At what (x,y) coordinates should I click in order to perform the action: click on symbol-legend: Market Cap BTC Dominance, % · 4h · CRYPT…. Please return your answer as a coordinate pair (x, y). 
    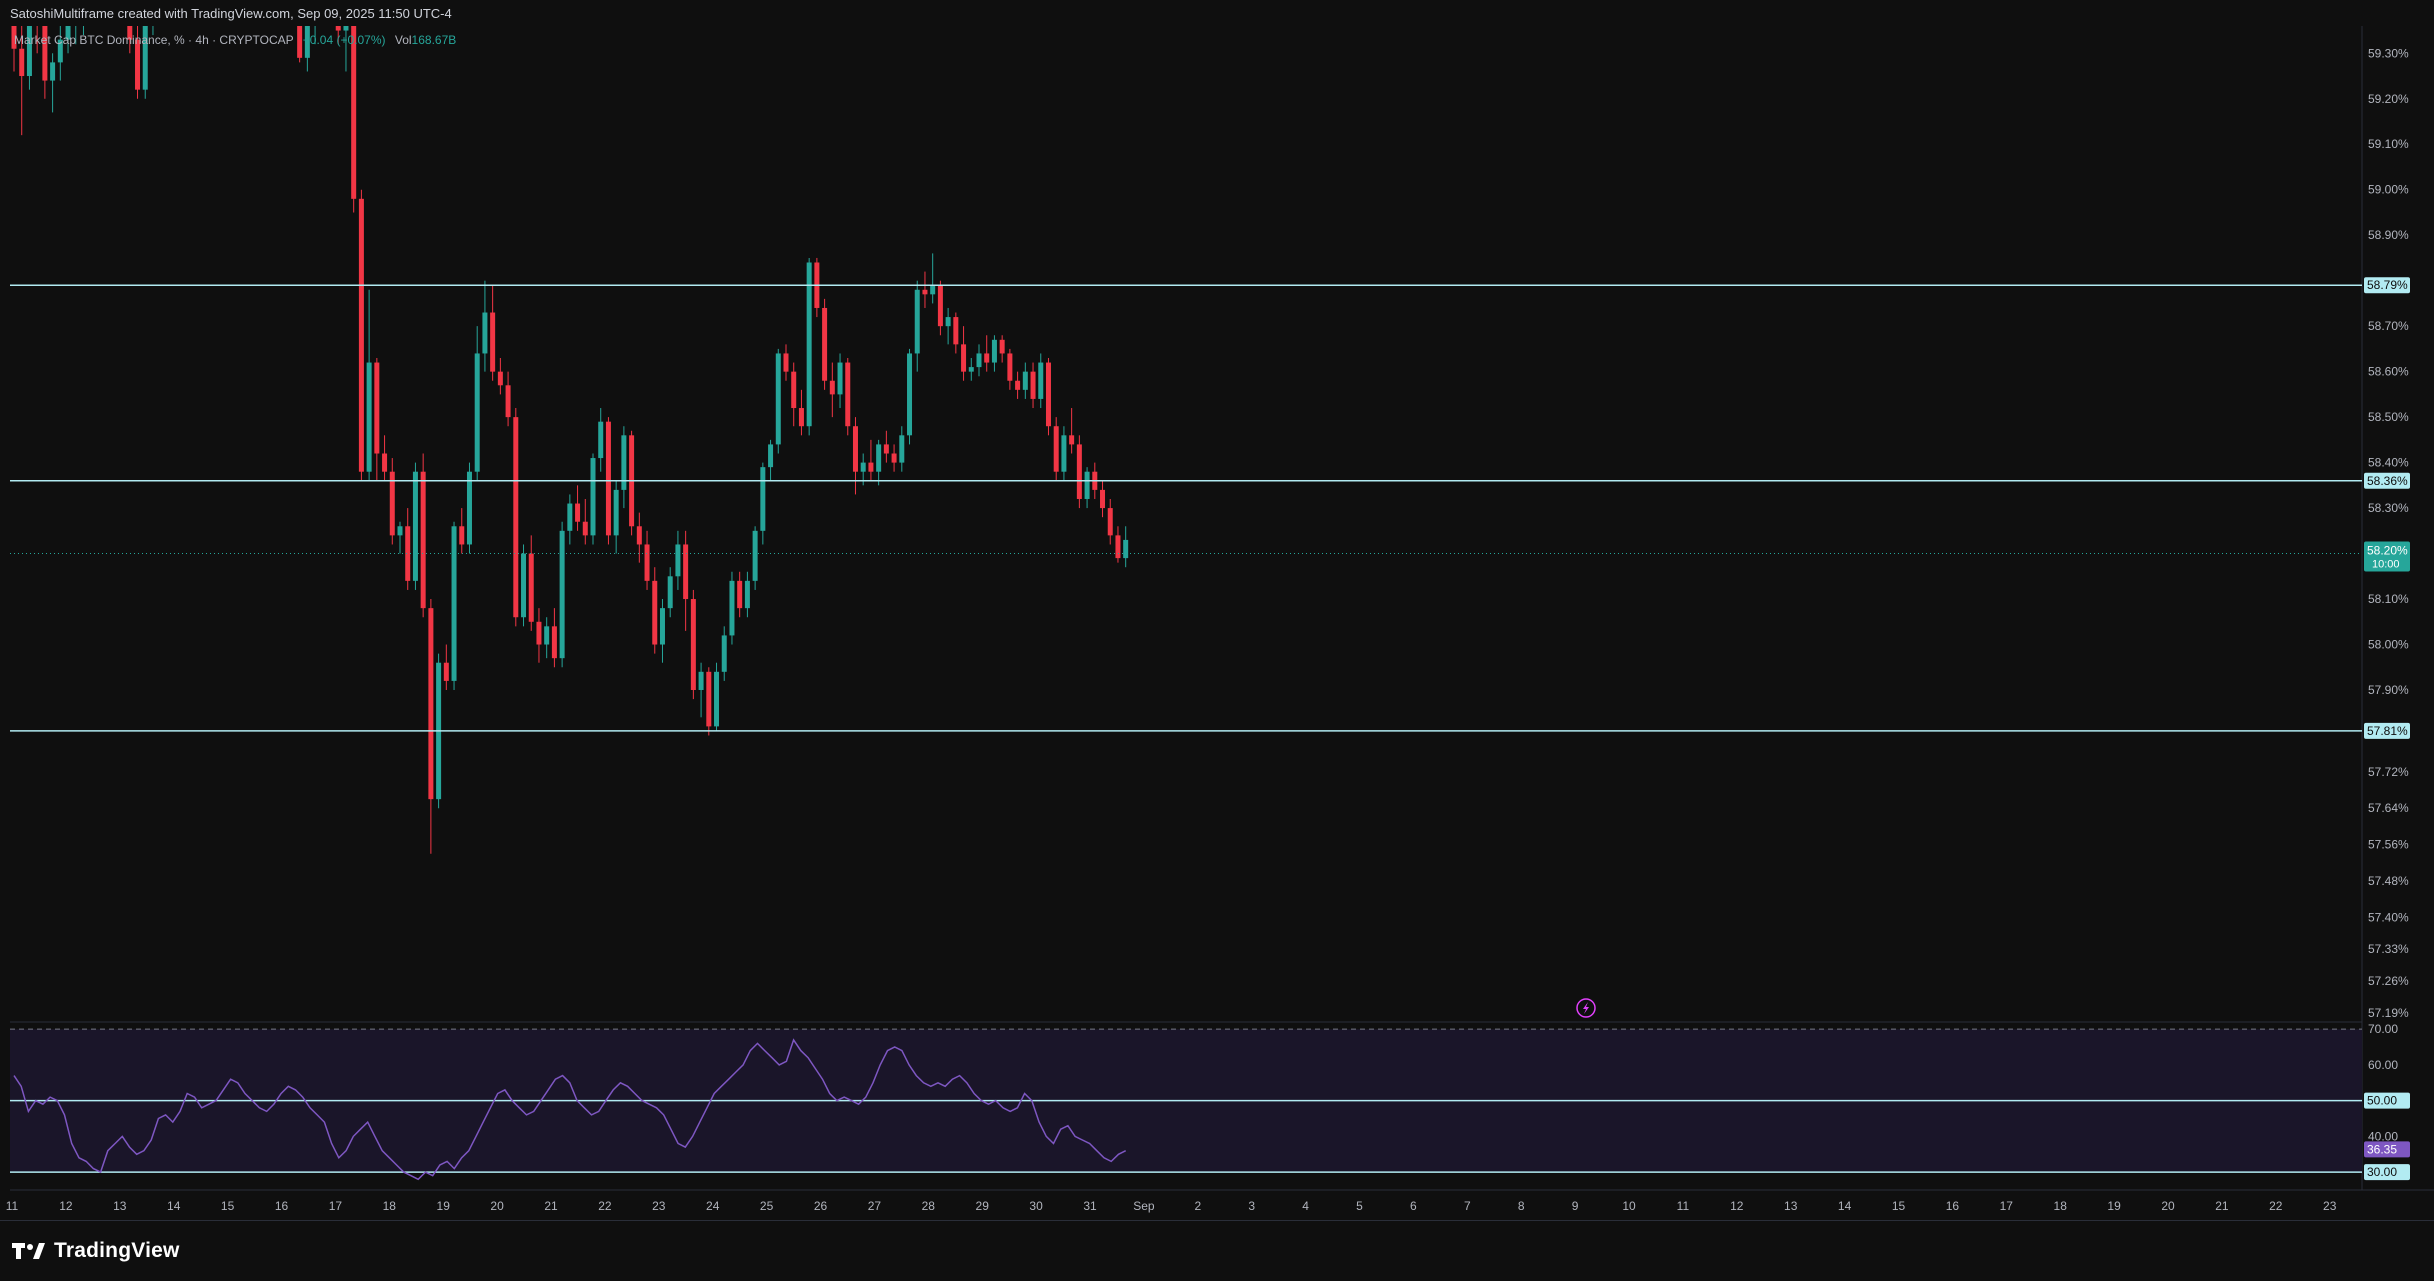
    Looking at the image, I should click on (235, 40).